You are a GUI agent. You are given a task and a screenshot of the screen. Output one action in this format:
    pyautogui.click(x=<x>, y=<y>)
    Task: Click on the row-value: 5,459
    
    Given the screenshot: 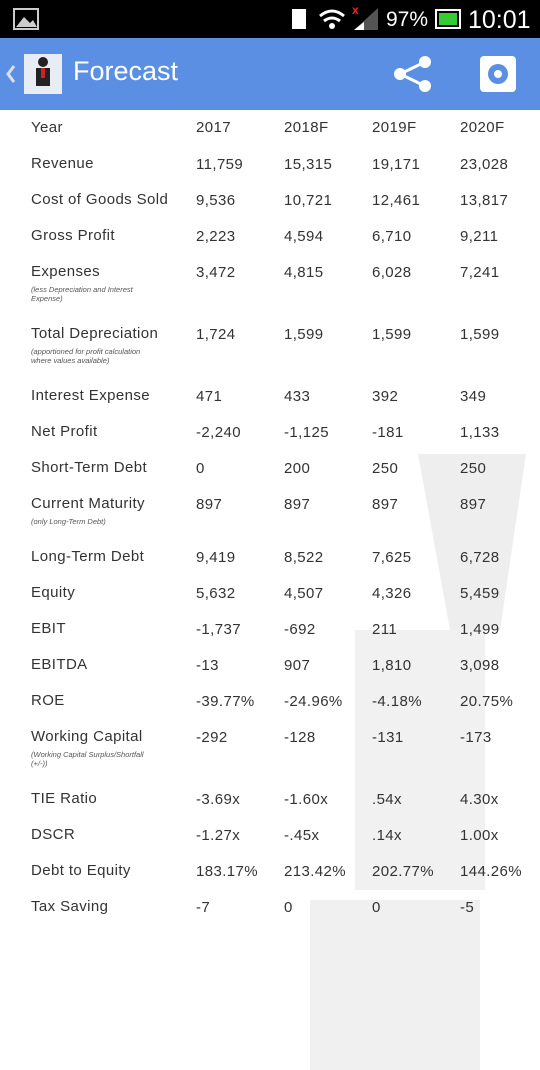 What is the action you would take?
    pyautogui.click(x=480, y=593)
    